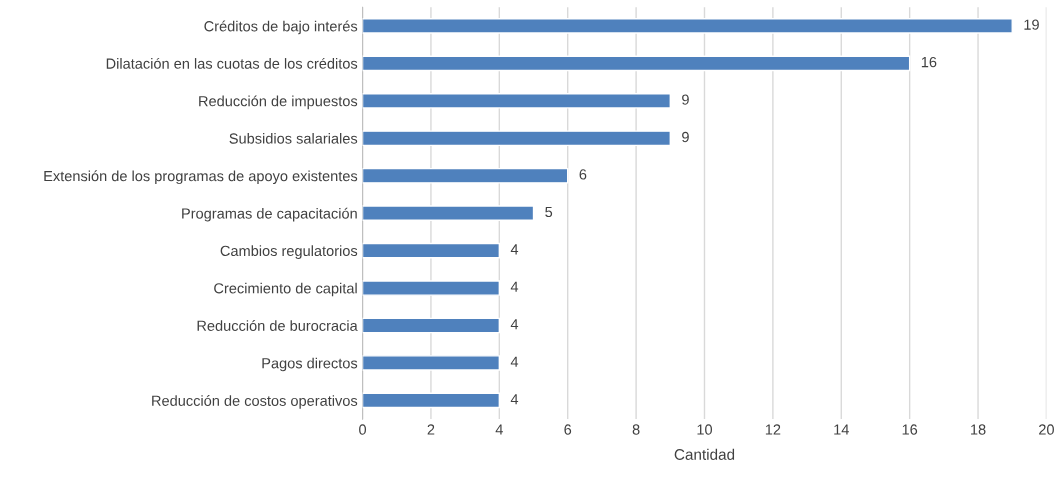 This screenshot has width=1057, height=479. What do you see at coordinates (568, 429) in the screenshot?
I see `x-tick-label: 6` at bounding box center [568, 429].